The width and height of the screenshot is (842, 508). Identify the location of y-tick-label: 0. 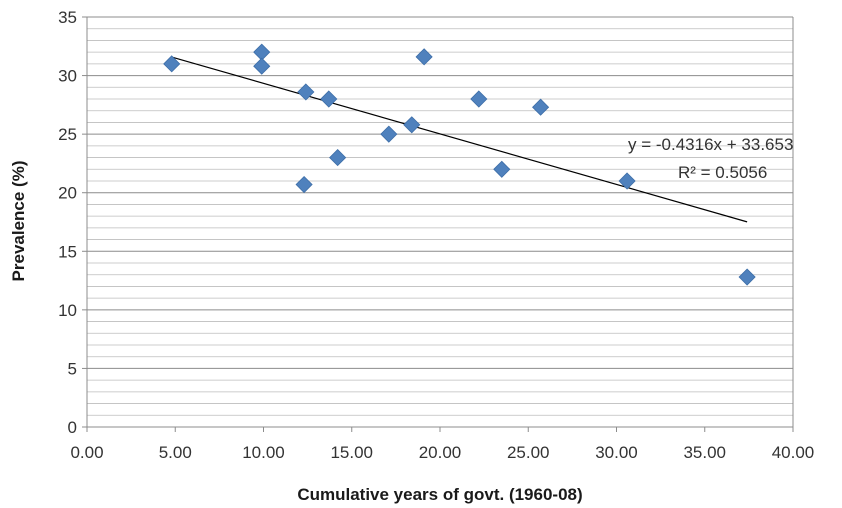
(72, 427).